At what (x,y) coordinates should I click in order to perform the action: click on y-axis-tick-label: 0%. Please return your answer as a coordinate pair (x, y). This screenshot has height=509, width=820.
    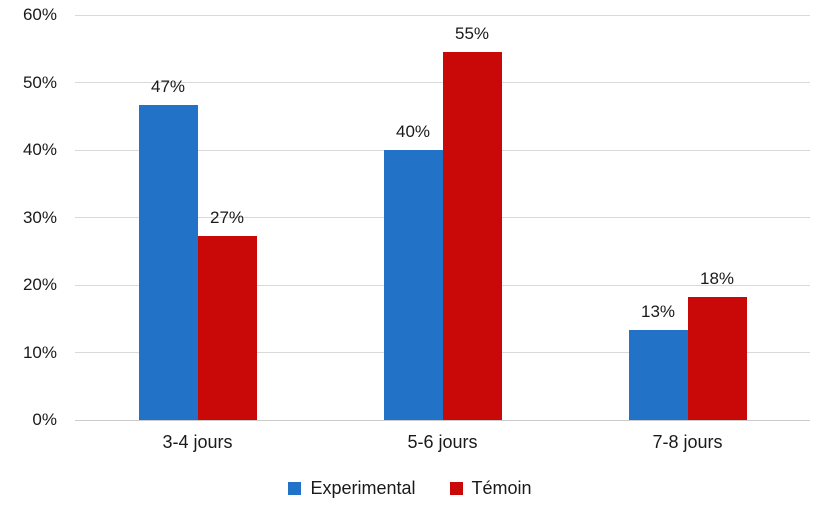
    Looking at the image, I should click on (44, 419).